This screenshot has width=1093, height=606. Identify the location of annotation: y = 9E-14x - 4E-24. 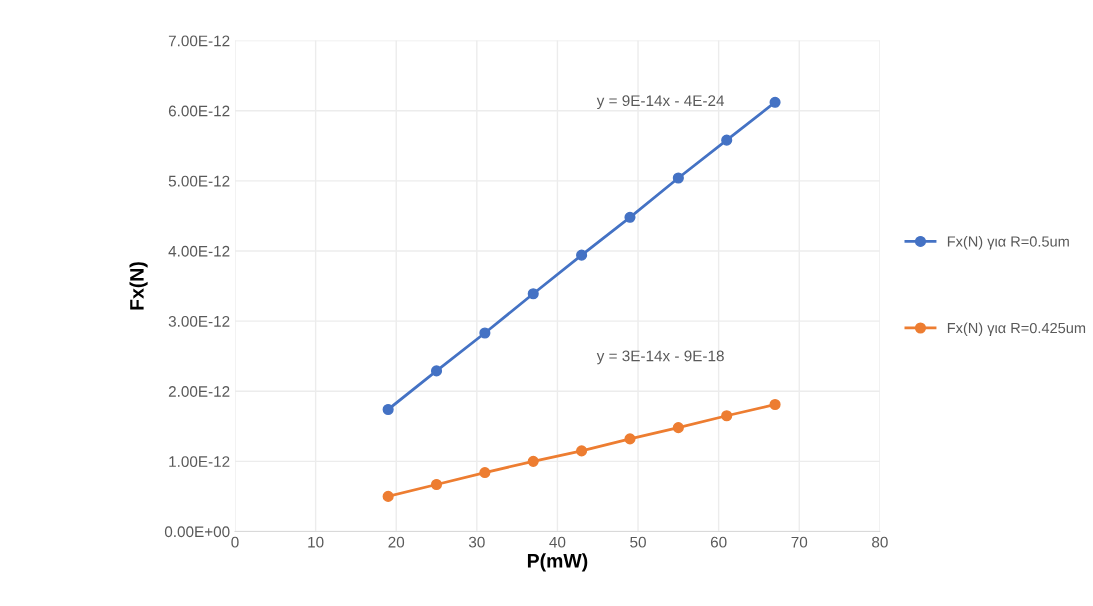
(660, 102).